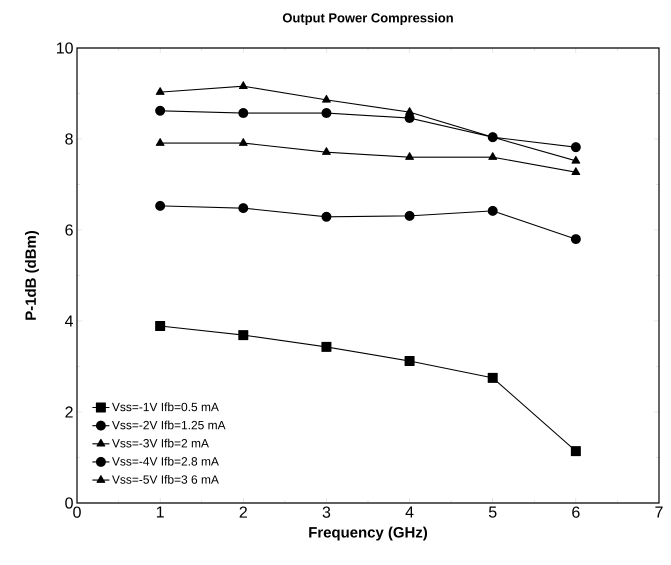 Image resolution: width=671 pixels, height=565 pixels. I want to click on y-tick-label: 0, so click(69, 503).